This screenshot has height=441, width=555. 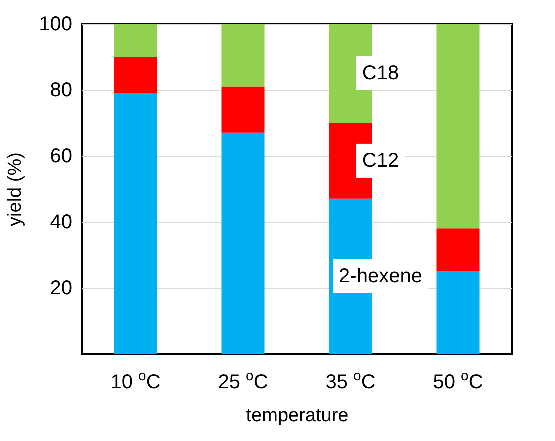 What do you see at coordinates (381, 73) in the screenshot?
I see `series-label: C18` at bounding box center [381, 73].